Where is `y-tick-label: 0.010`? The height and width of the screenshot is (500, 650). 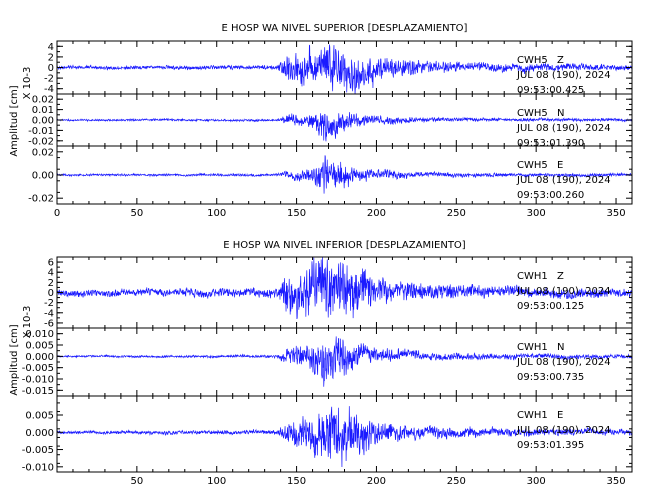
y-tick-label: 0.010 is located at coordinates (39, 334).